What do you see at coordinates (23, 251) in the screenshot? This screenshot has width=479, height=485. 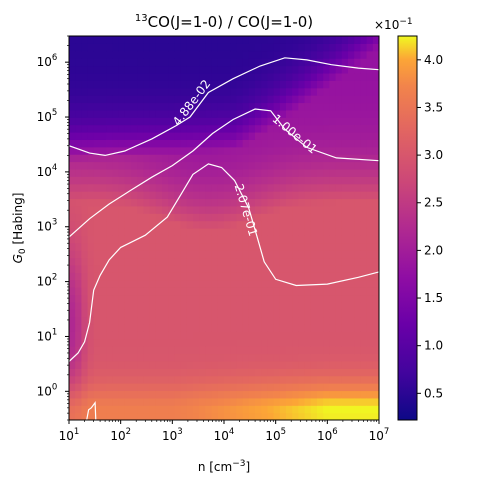 I see `y-axis-label-subscript: 0` at bounding box center [23, 251].